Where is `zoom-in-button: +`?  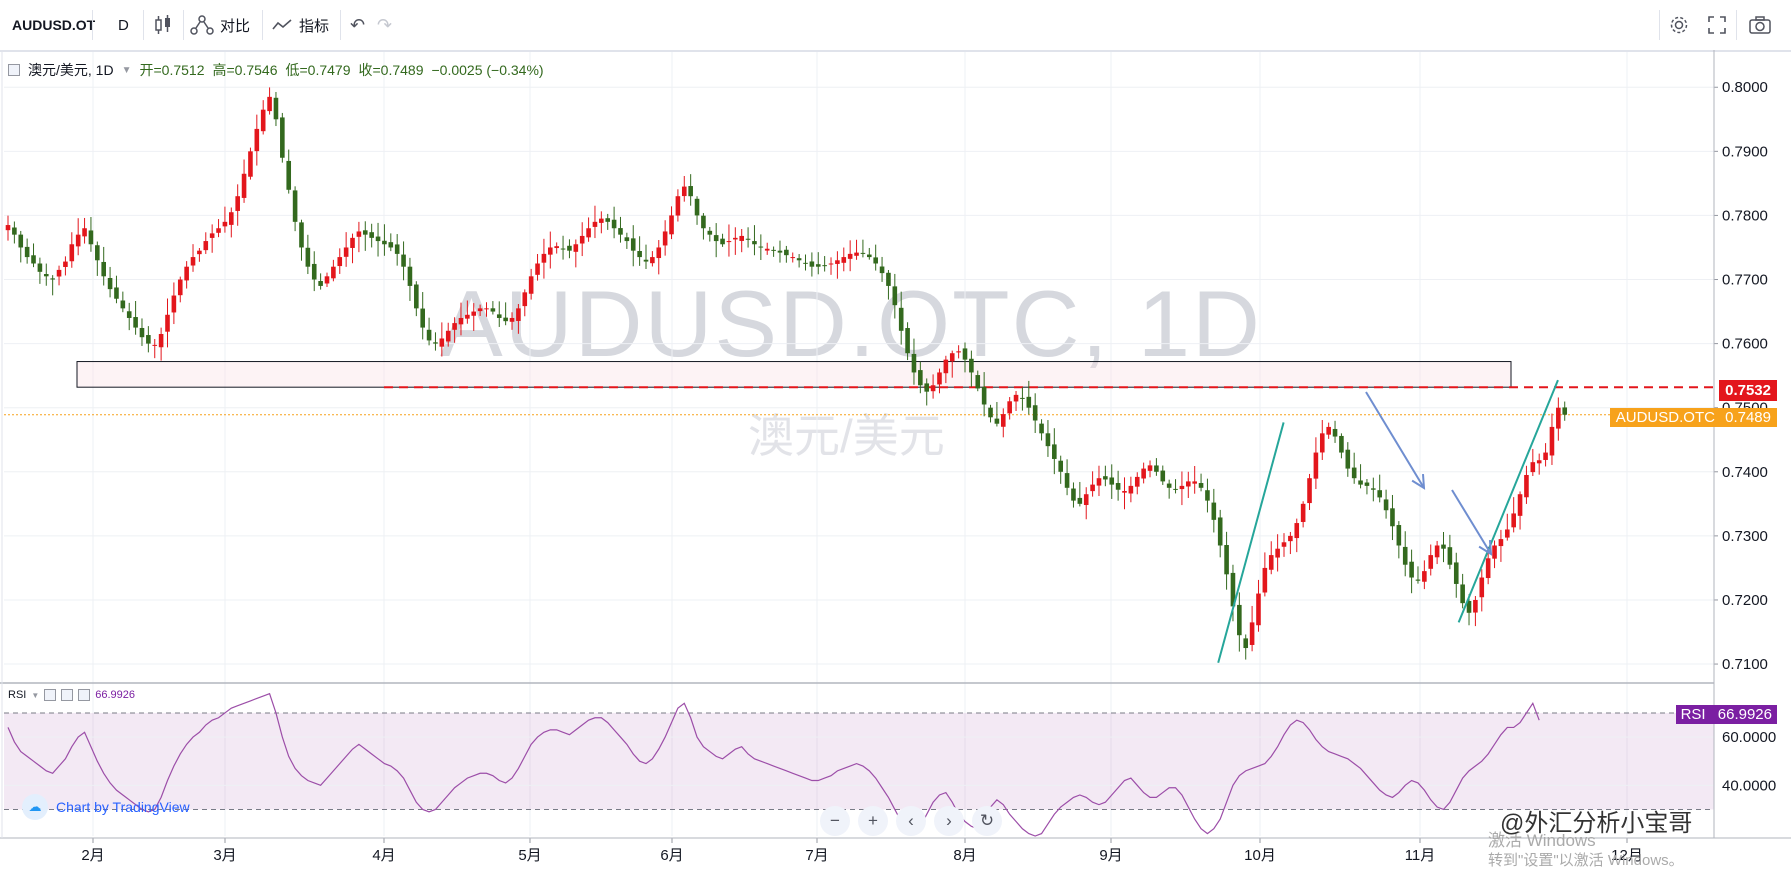
zoom-in-button: + is located at coordinates (873, 821).